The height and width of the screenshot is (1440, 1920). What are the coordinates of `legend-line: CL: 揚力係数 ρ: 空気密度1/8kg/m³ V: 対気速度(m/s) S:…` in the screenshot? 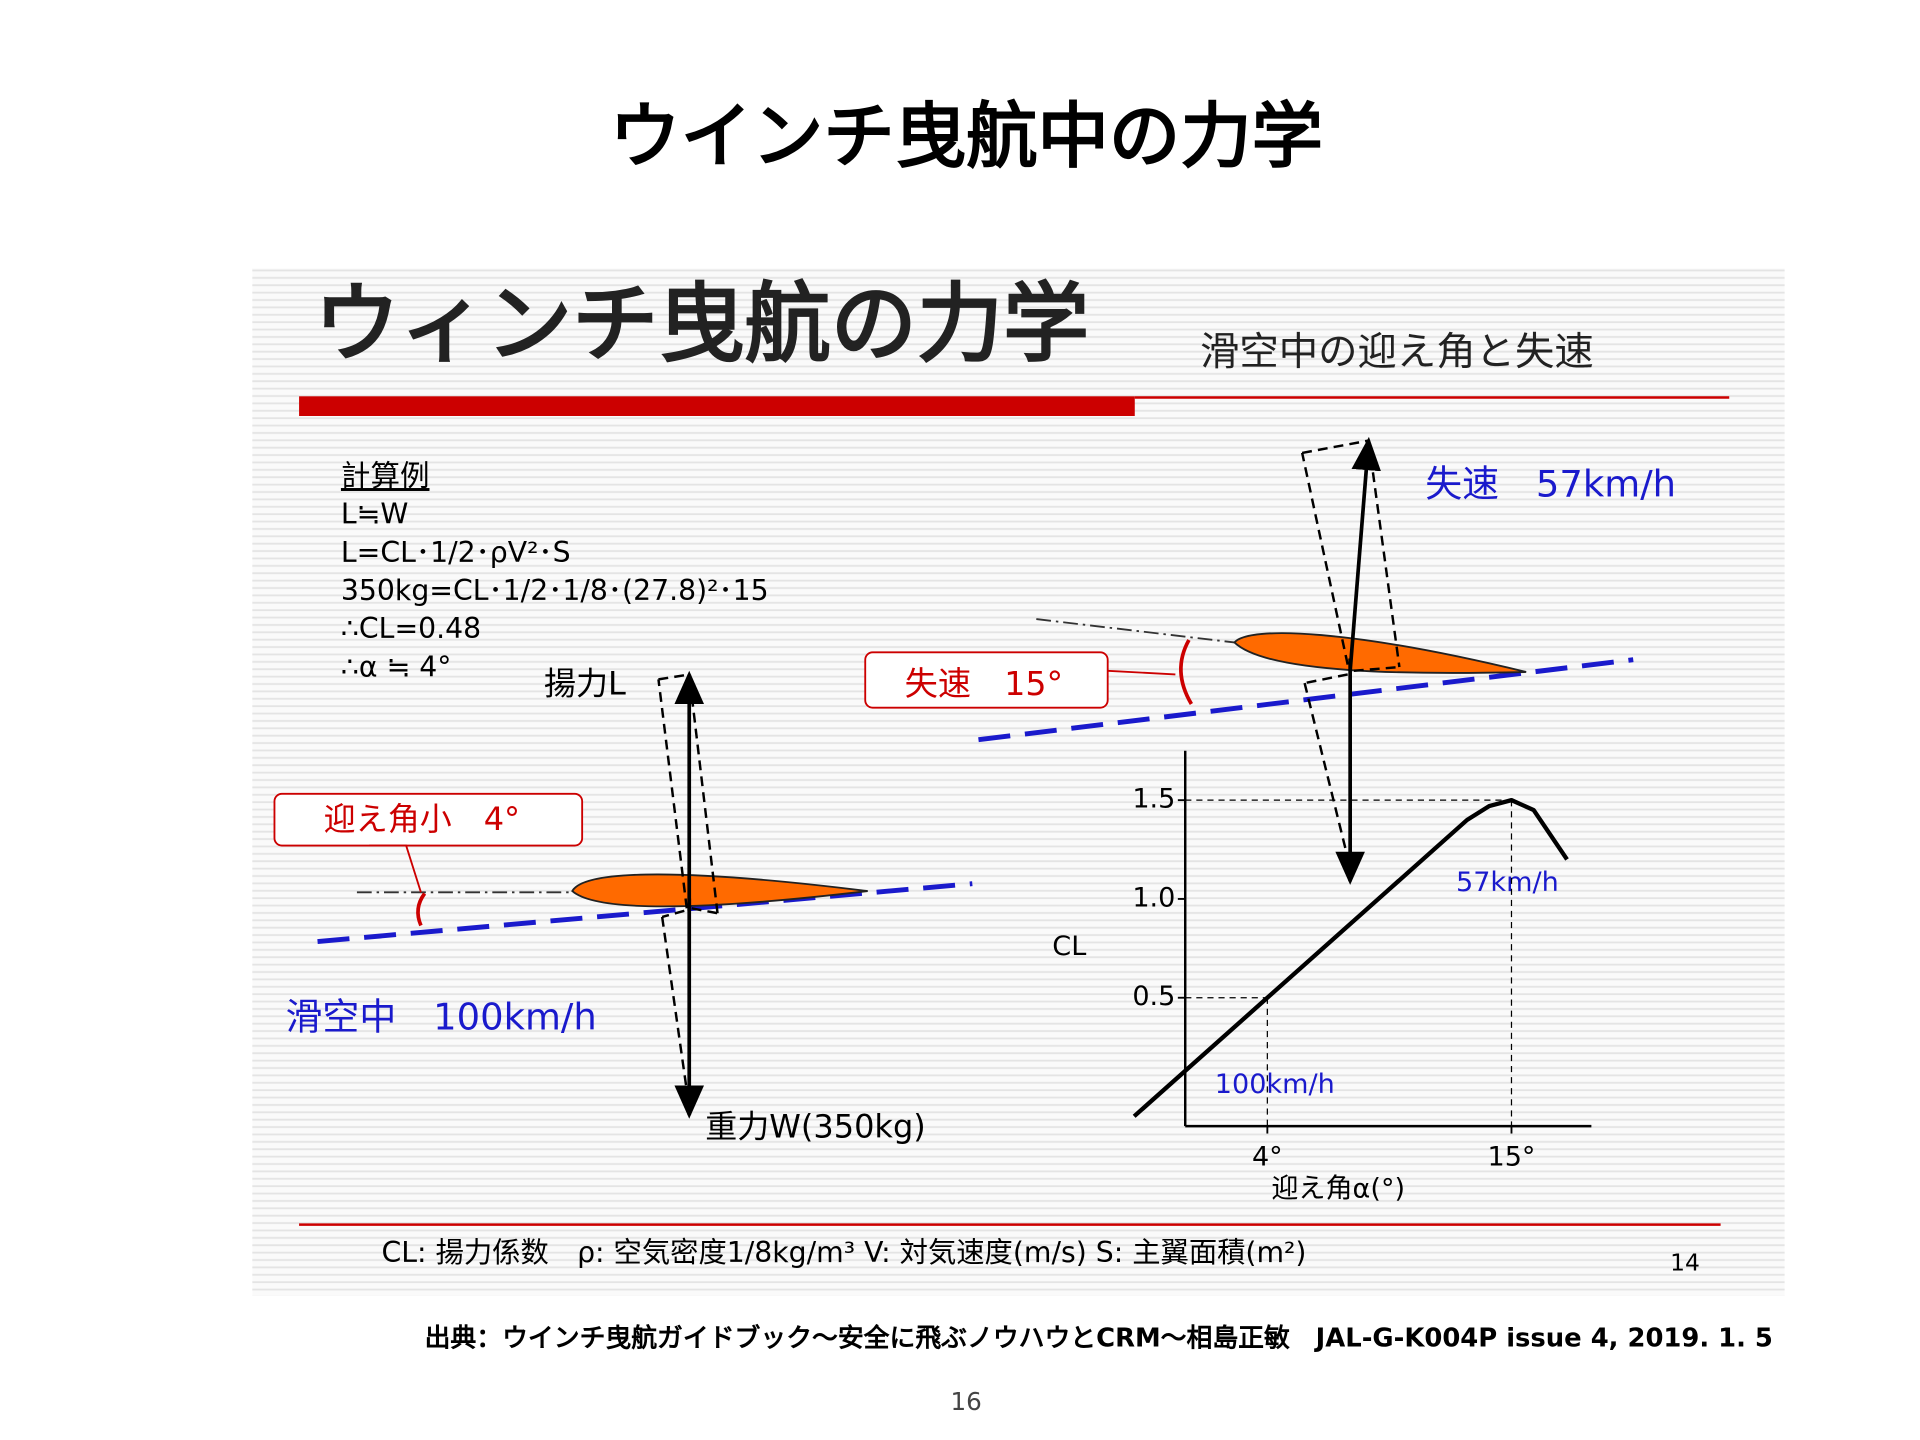 It's located at (844, 1252).